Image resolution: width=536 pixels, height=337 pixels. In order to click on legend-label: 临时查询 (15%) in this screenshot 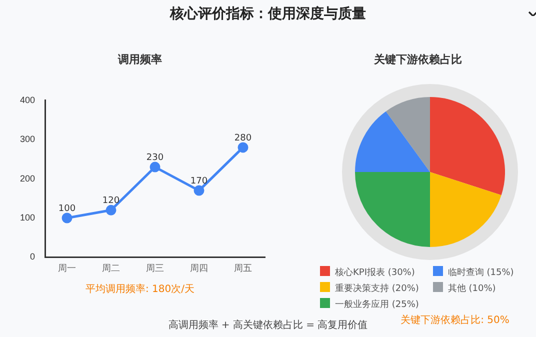, I will do `click(481, 273)`.